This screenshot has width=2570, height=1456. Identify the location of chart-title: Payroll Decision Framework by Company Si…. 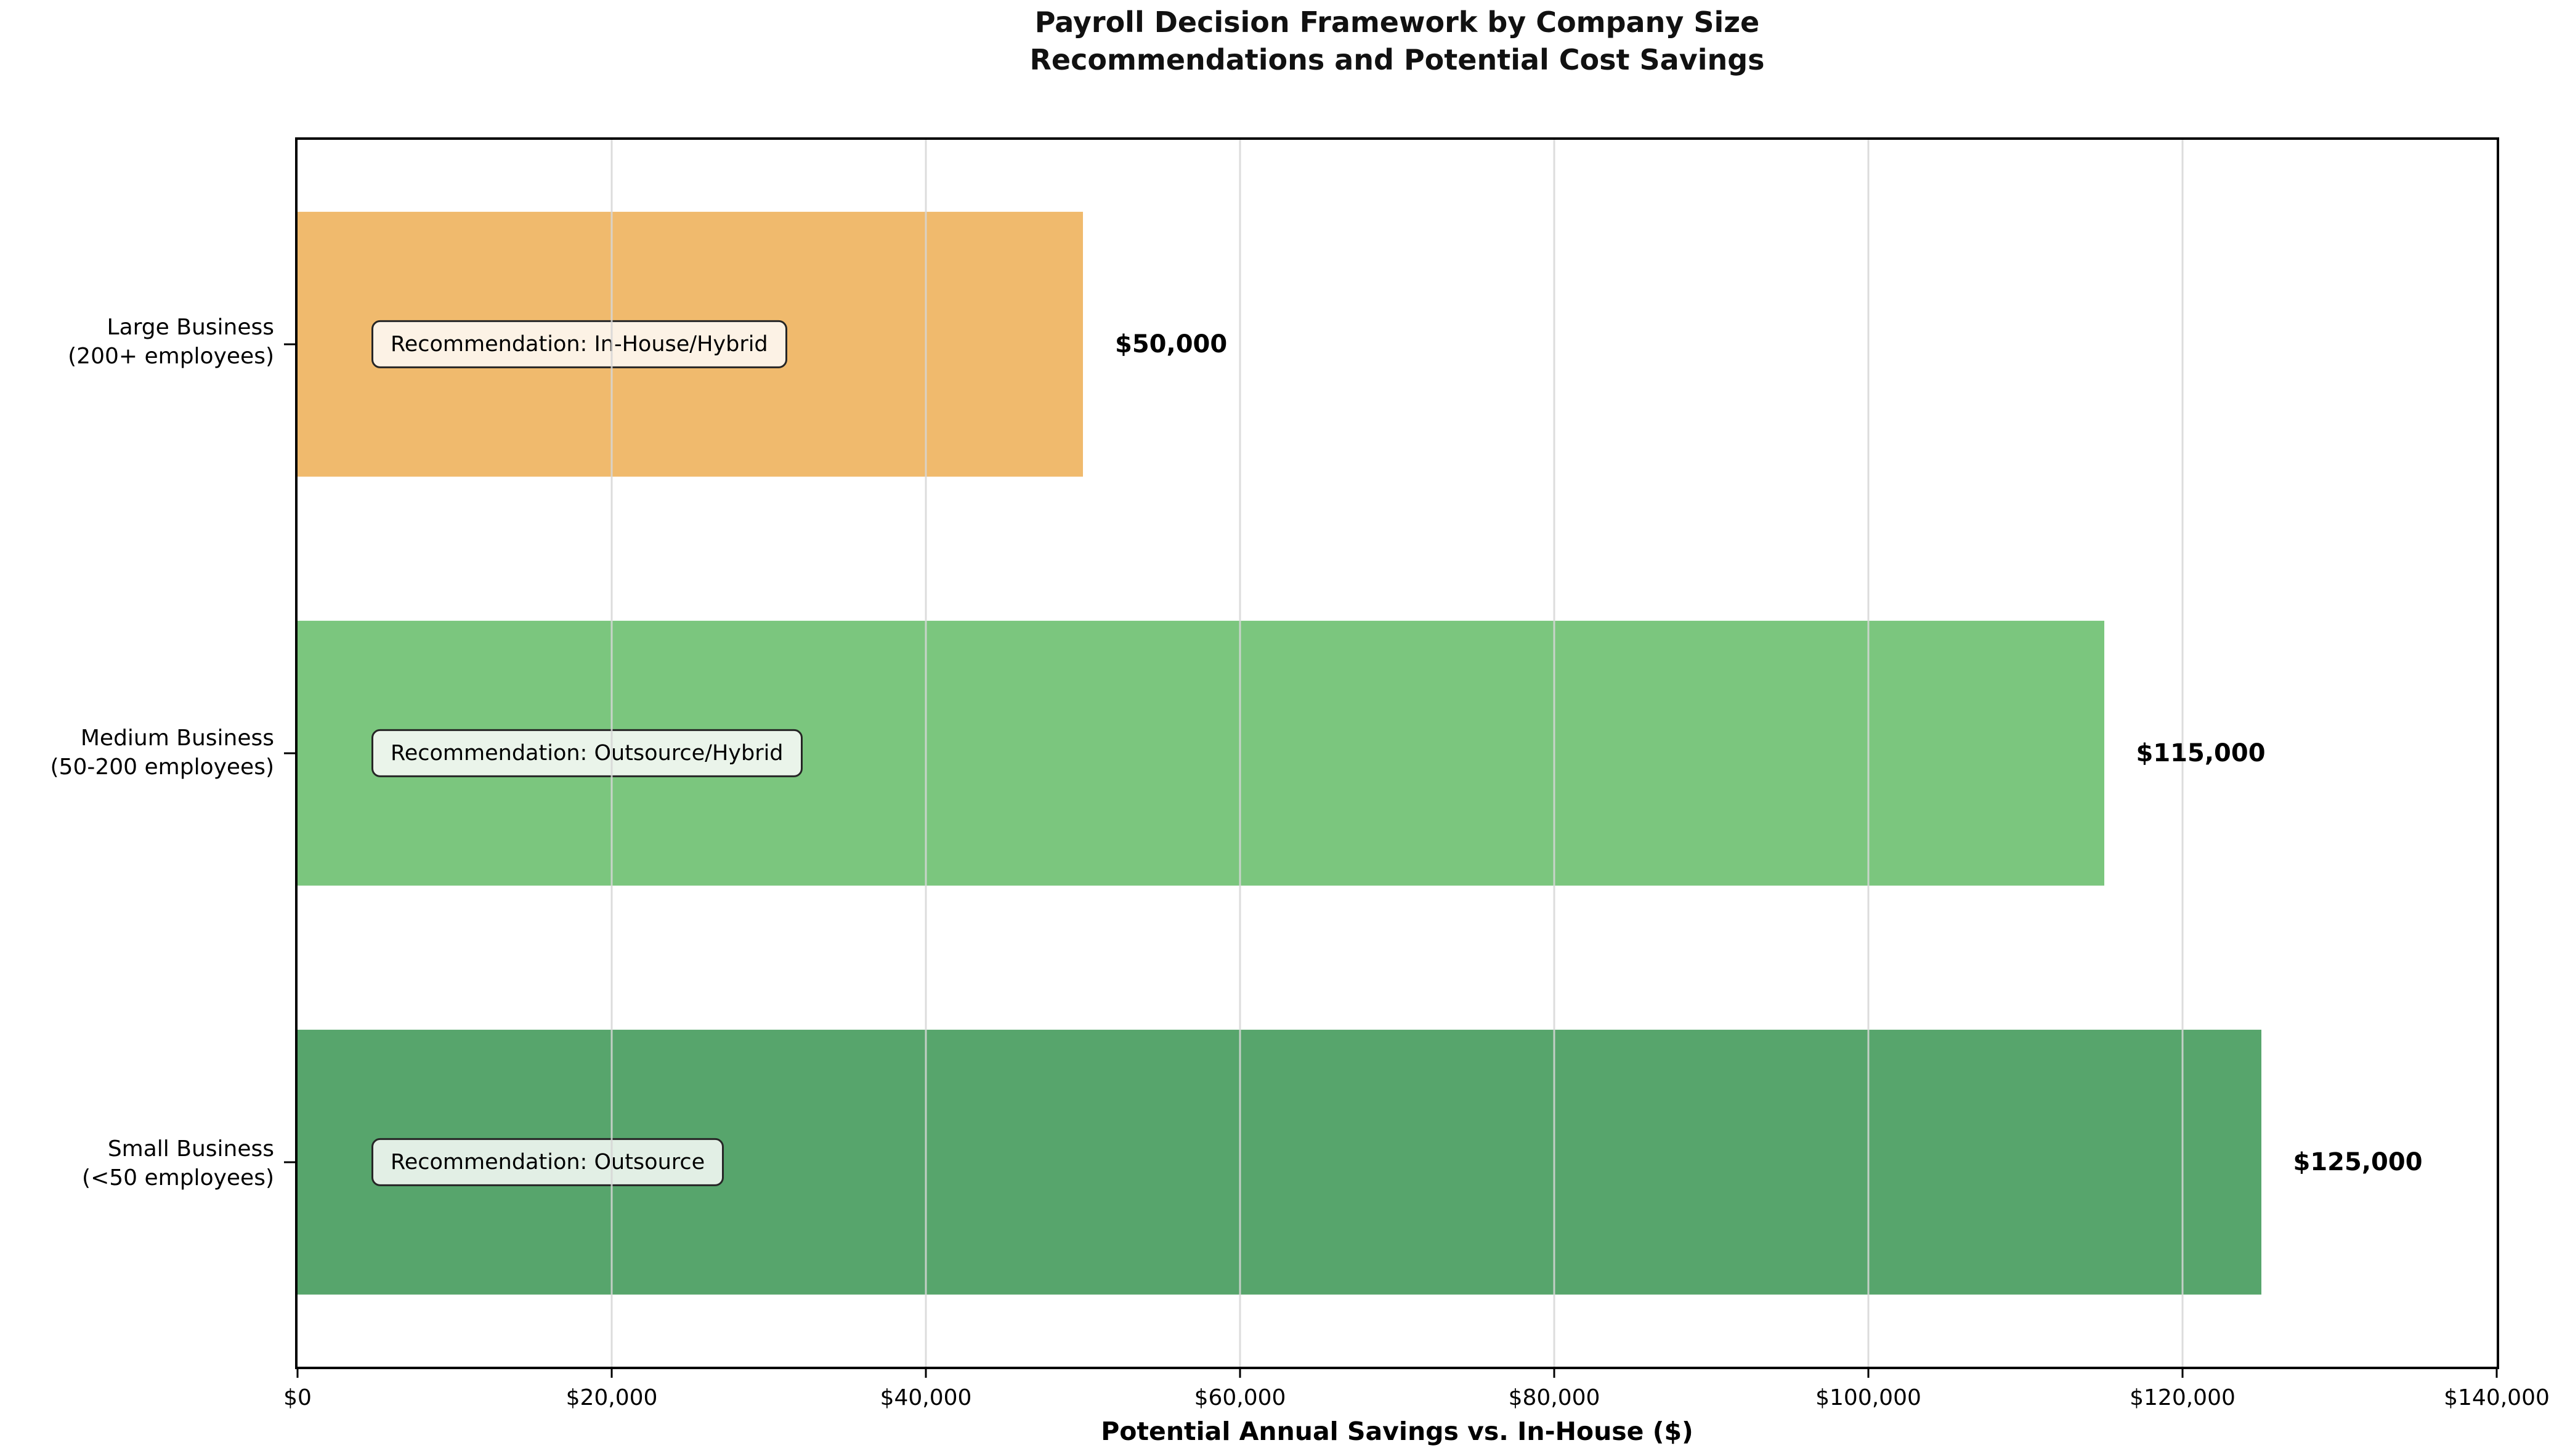
(1397, 41).